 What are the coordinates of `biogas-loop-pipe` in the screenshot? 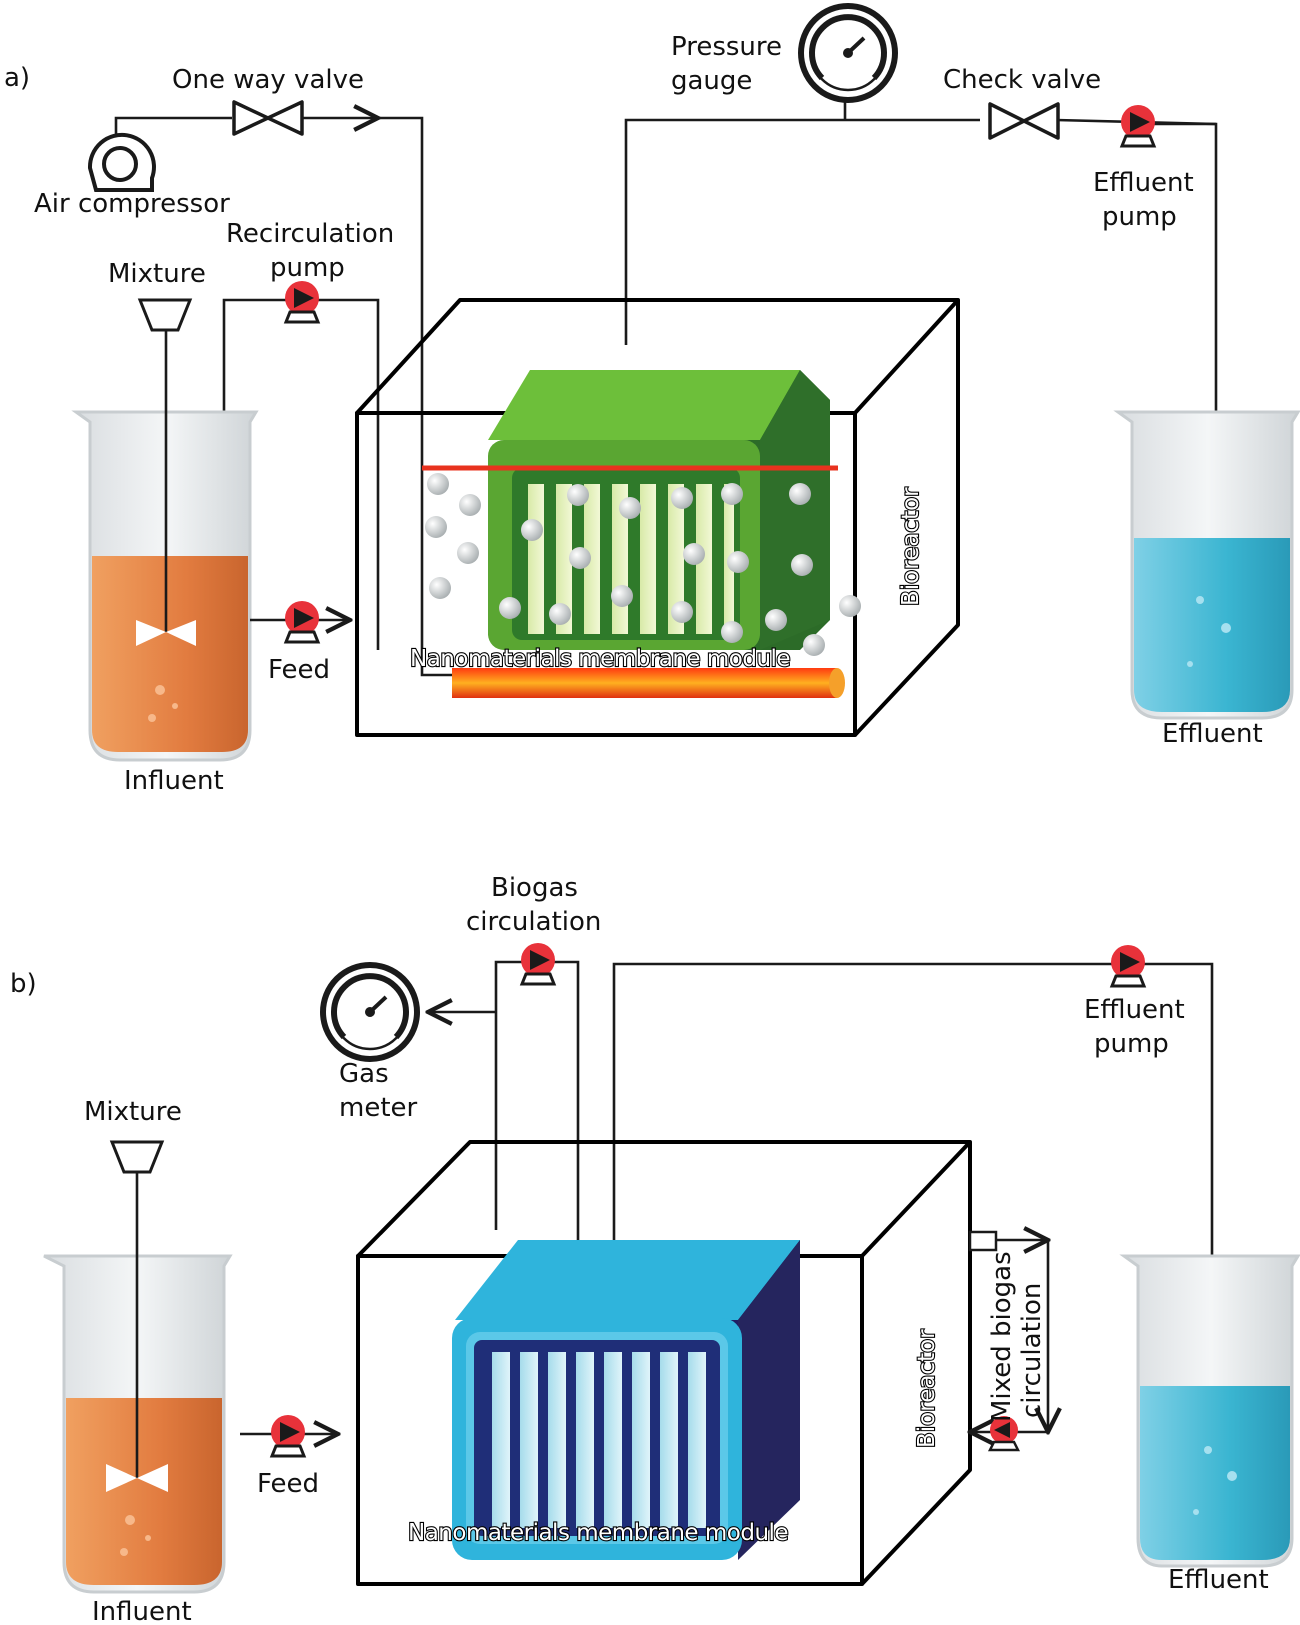 It's located at (537, 1102).